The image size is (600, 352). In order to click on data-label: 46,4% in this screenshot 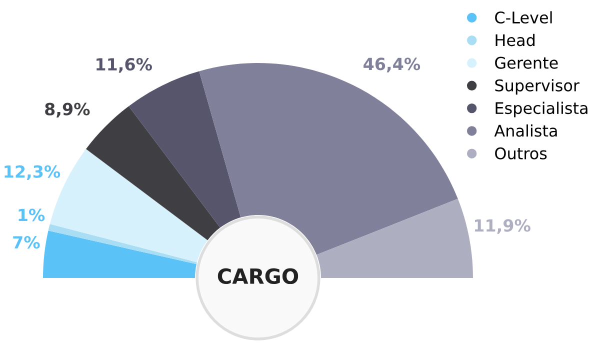, I will do `click(392, 65)`.